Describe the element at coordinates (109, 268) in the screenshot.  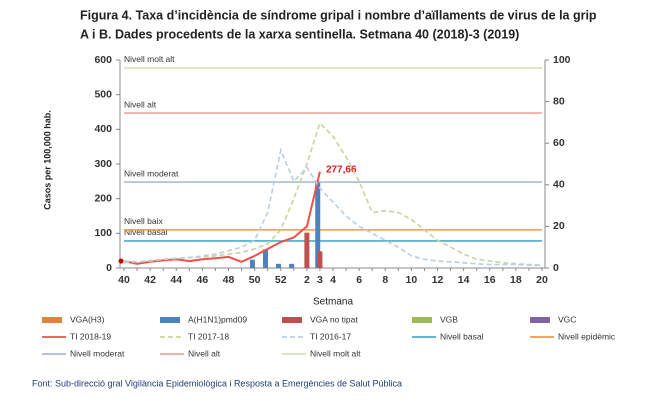
I see `y-tick-label: 0` at that location.